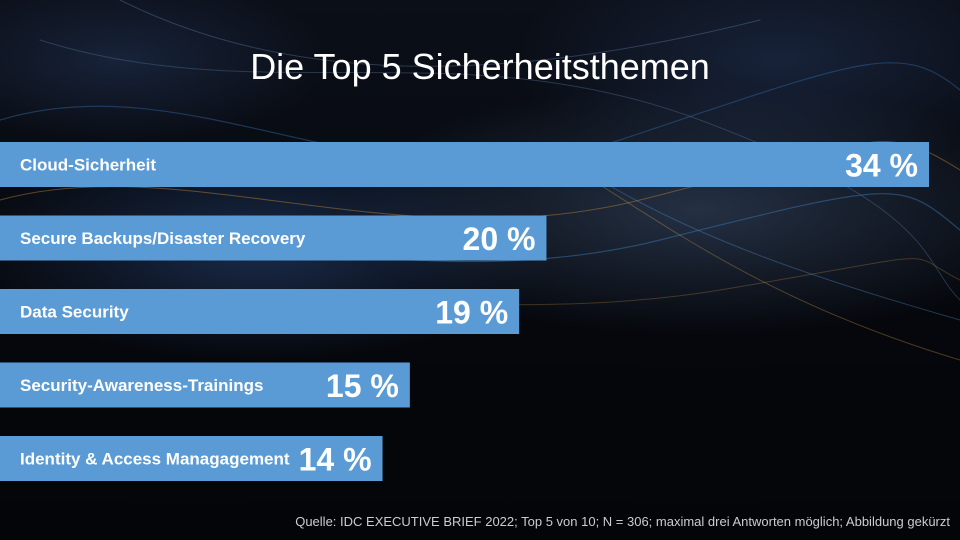 The height and width of the screenshot is (540, 960). I want to click on bar-label-1: Secure Backups/Disaster Recovery, so click(163, 238).